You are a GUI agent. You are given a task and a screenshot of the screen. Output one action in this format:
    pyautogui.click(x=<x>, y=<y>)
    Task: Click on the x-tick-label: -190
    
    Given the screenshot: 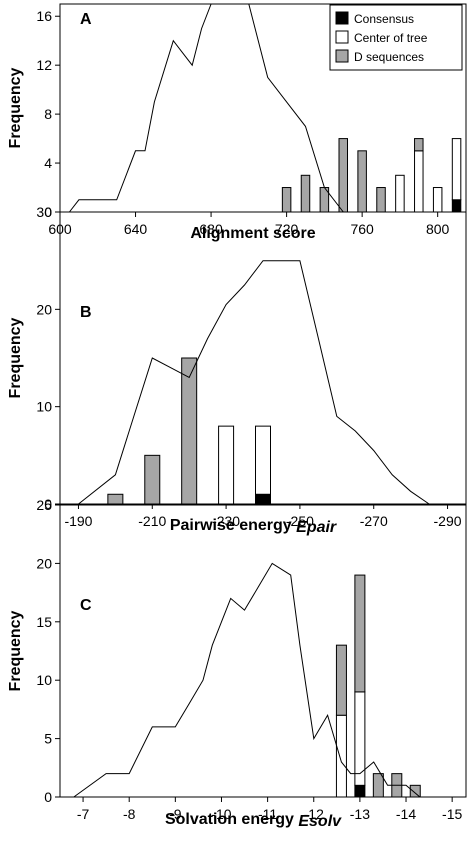 What is the action you would take?
    pyautogui.click(x=78, y=521)
    